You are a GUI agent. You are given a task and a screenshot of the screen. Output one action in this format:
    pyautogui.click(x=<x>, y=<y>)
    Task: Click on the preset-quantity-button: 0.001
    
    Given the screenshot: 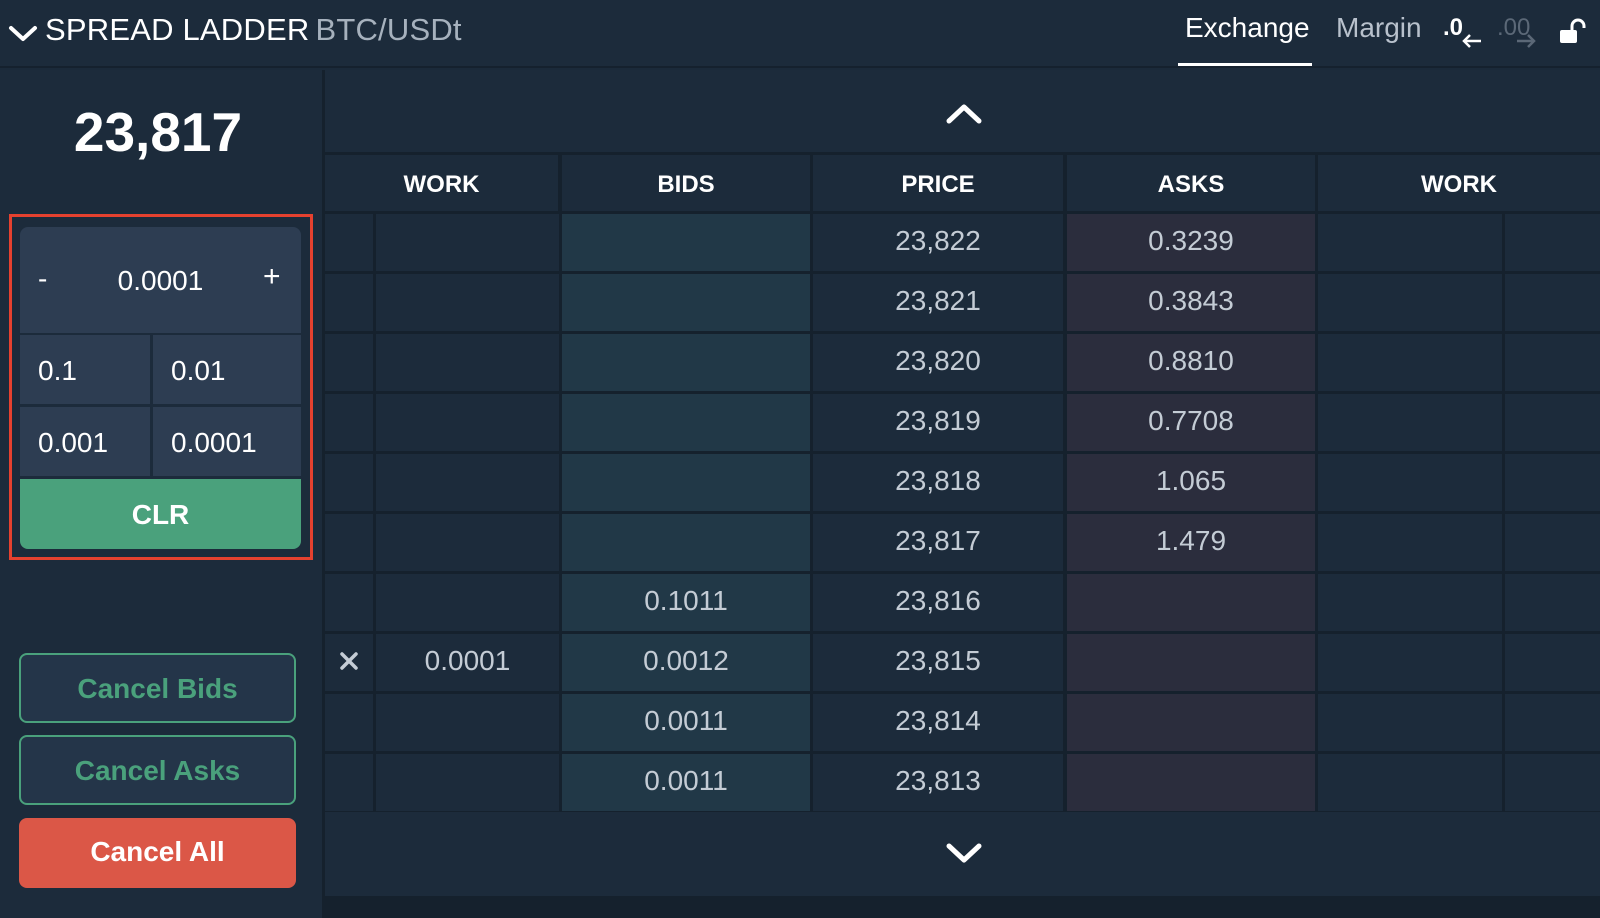 What is the action you would take?
    pyautogui.click(x=85, y=441)
    